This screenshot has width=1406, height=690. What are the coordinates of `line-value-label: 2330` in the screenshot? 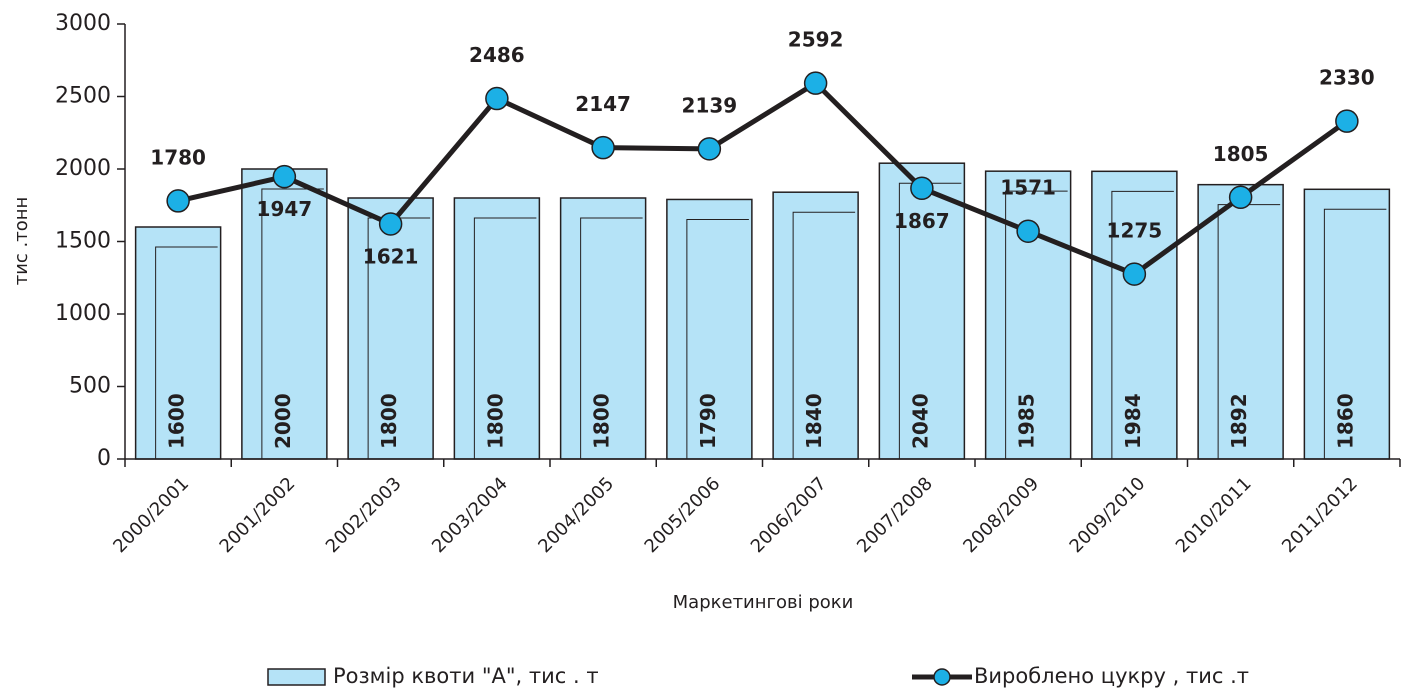 It's located at (1347, 78).